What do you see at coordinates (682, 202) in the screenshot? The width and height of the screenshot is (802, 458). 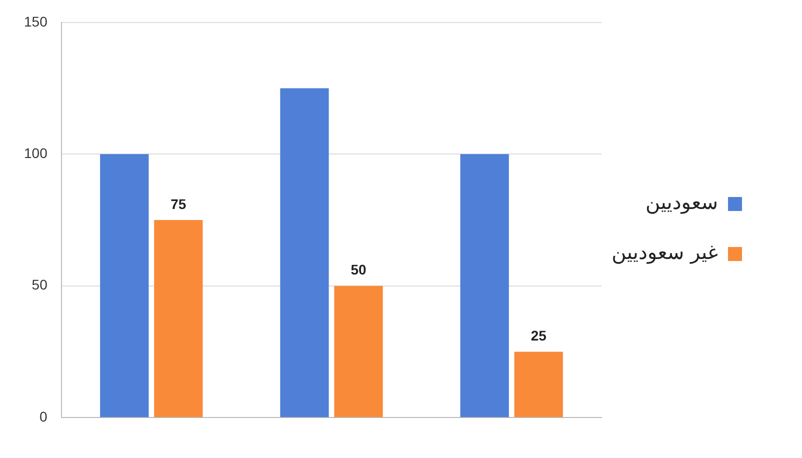 I see `legend-label: سعوديين` at bounding box center [682, 202].